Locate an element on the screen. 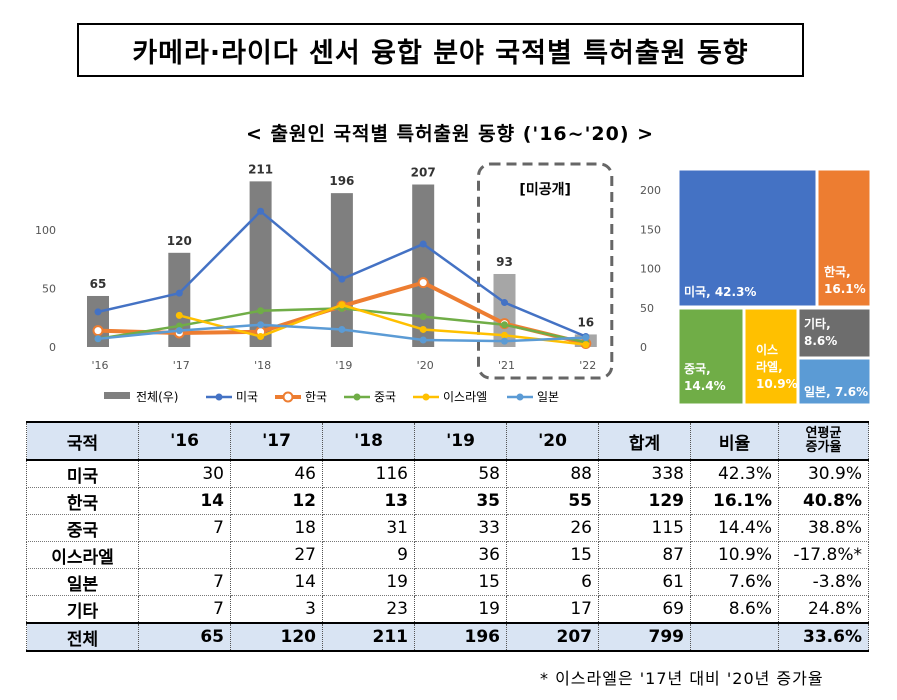  table-cell: 12 is located at coordinates (276, 501).